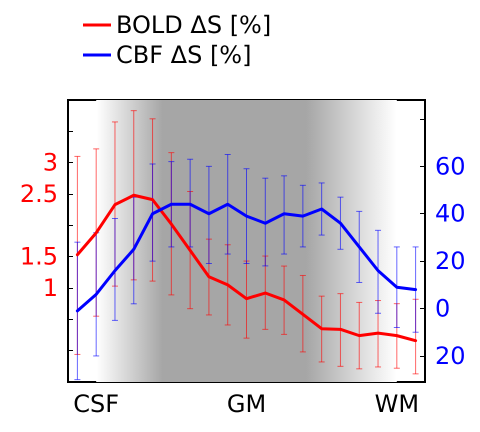 Image resolution: width=480 pixels, height=432 pixels. Describe the element at coordinates (96, 404) in the screenshot. I see `x-tick-label: CSF` at that location.